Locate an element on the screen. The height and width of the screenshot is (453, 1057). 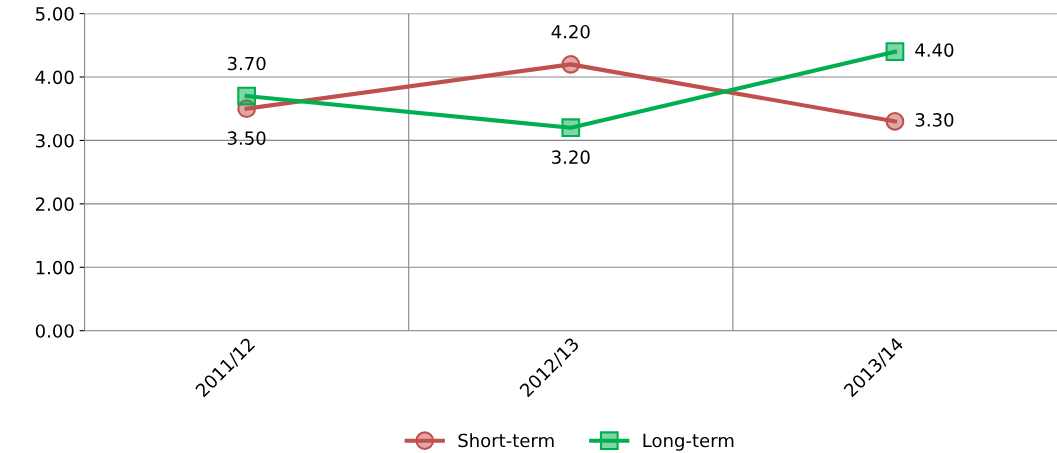
data-label: 4.40 is located at coordinates (934, 50).